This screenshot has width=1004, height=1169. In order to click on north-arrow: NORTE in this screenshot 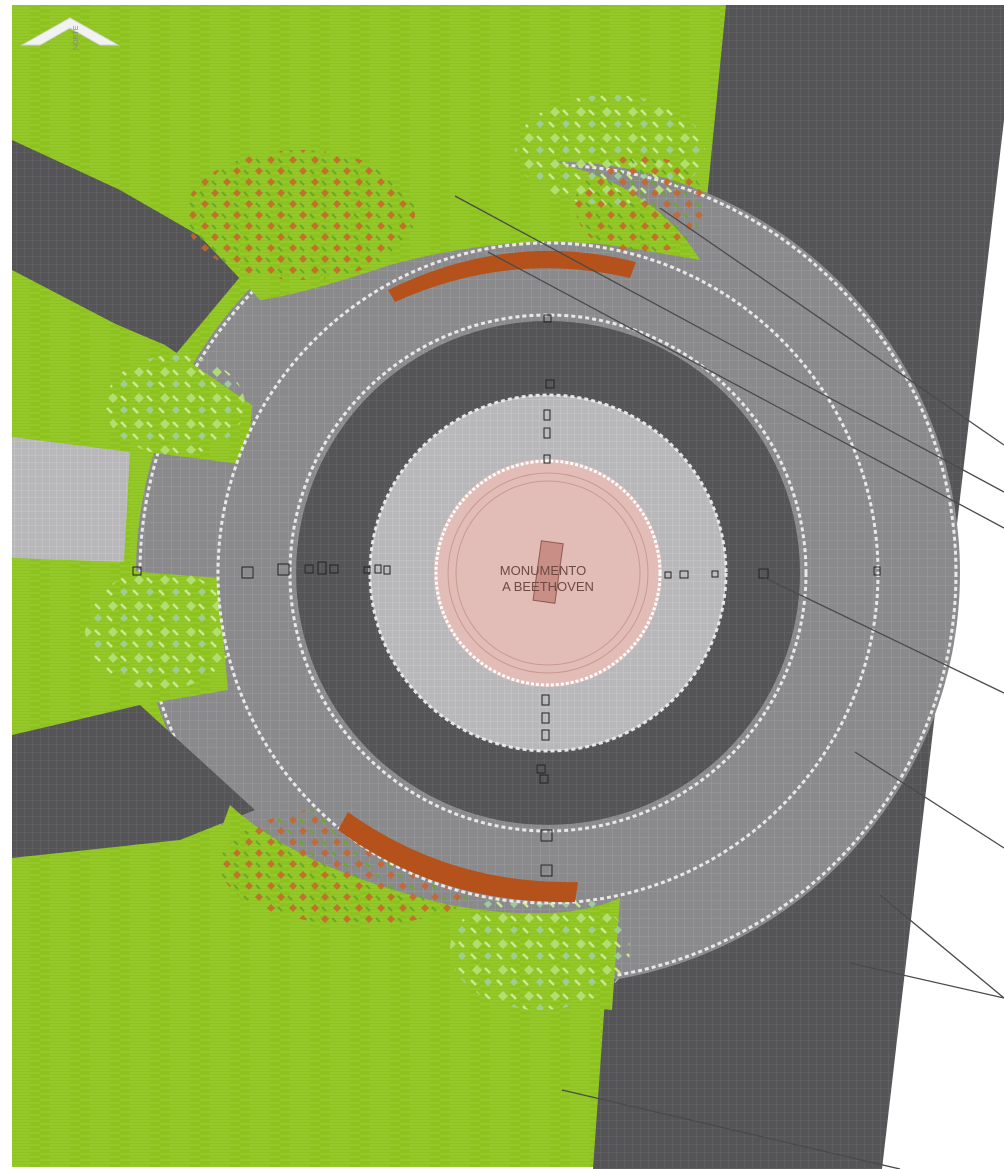, I will do `click(70, 33)`.